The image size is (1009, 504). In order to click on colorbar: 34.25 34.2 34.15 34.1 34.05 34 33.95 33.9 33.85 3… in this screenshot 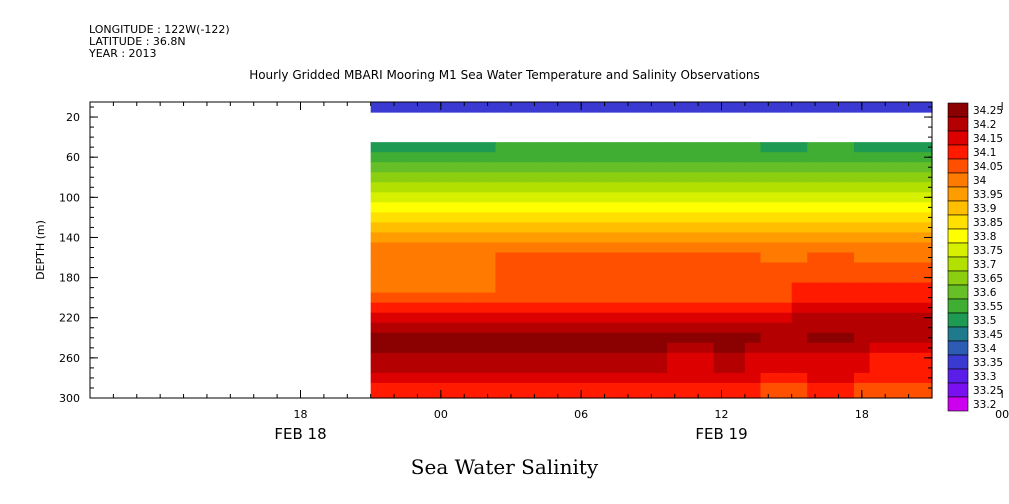, I will do `click(975, 257)`.